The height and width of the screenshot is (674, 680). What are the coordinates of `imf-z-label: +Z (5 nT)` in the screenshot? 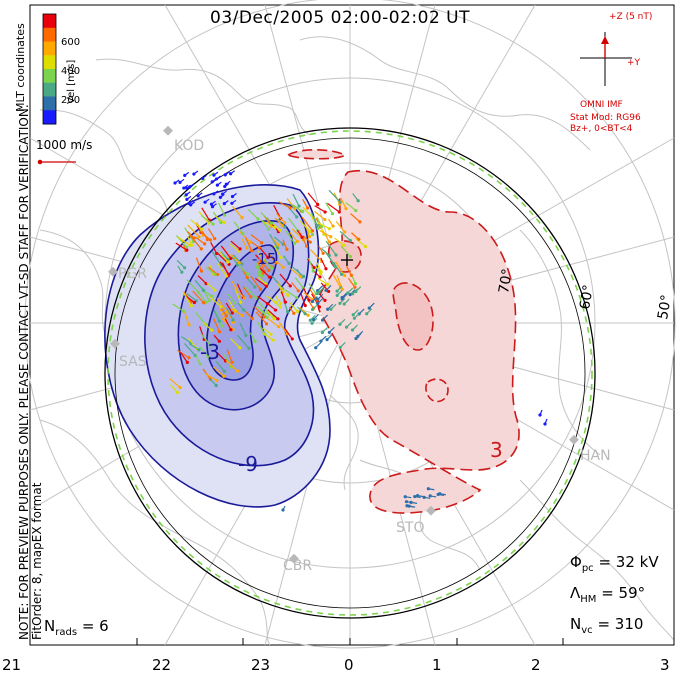 It's located at (631, 17).